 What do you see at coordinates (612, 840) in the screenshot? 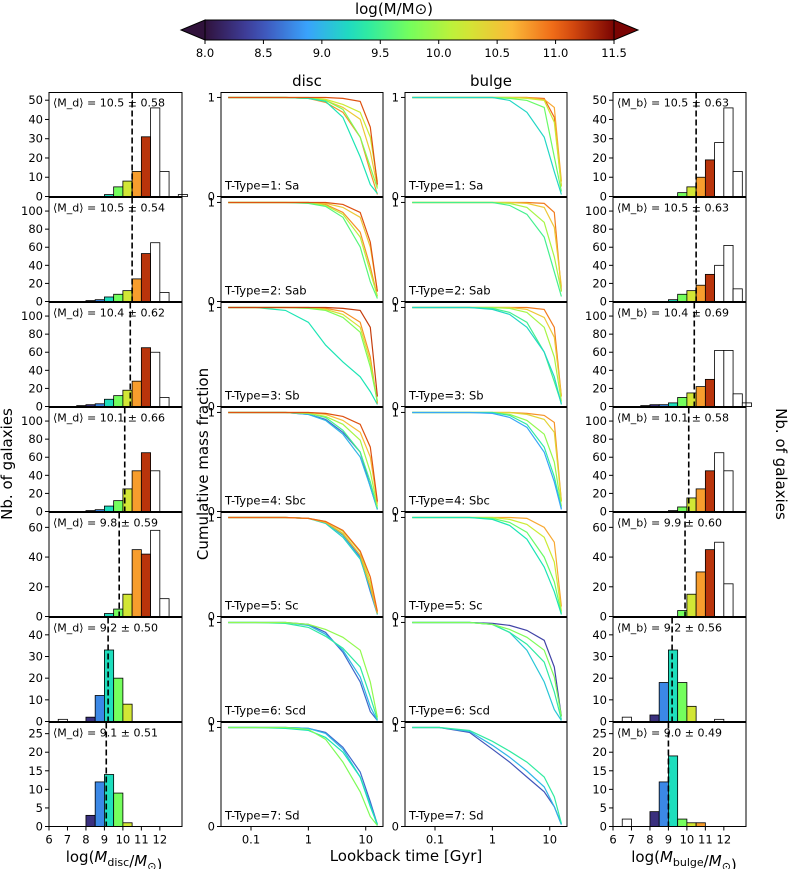
I see `x-tick-label: 6` at bounding box center [612, 840].